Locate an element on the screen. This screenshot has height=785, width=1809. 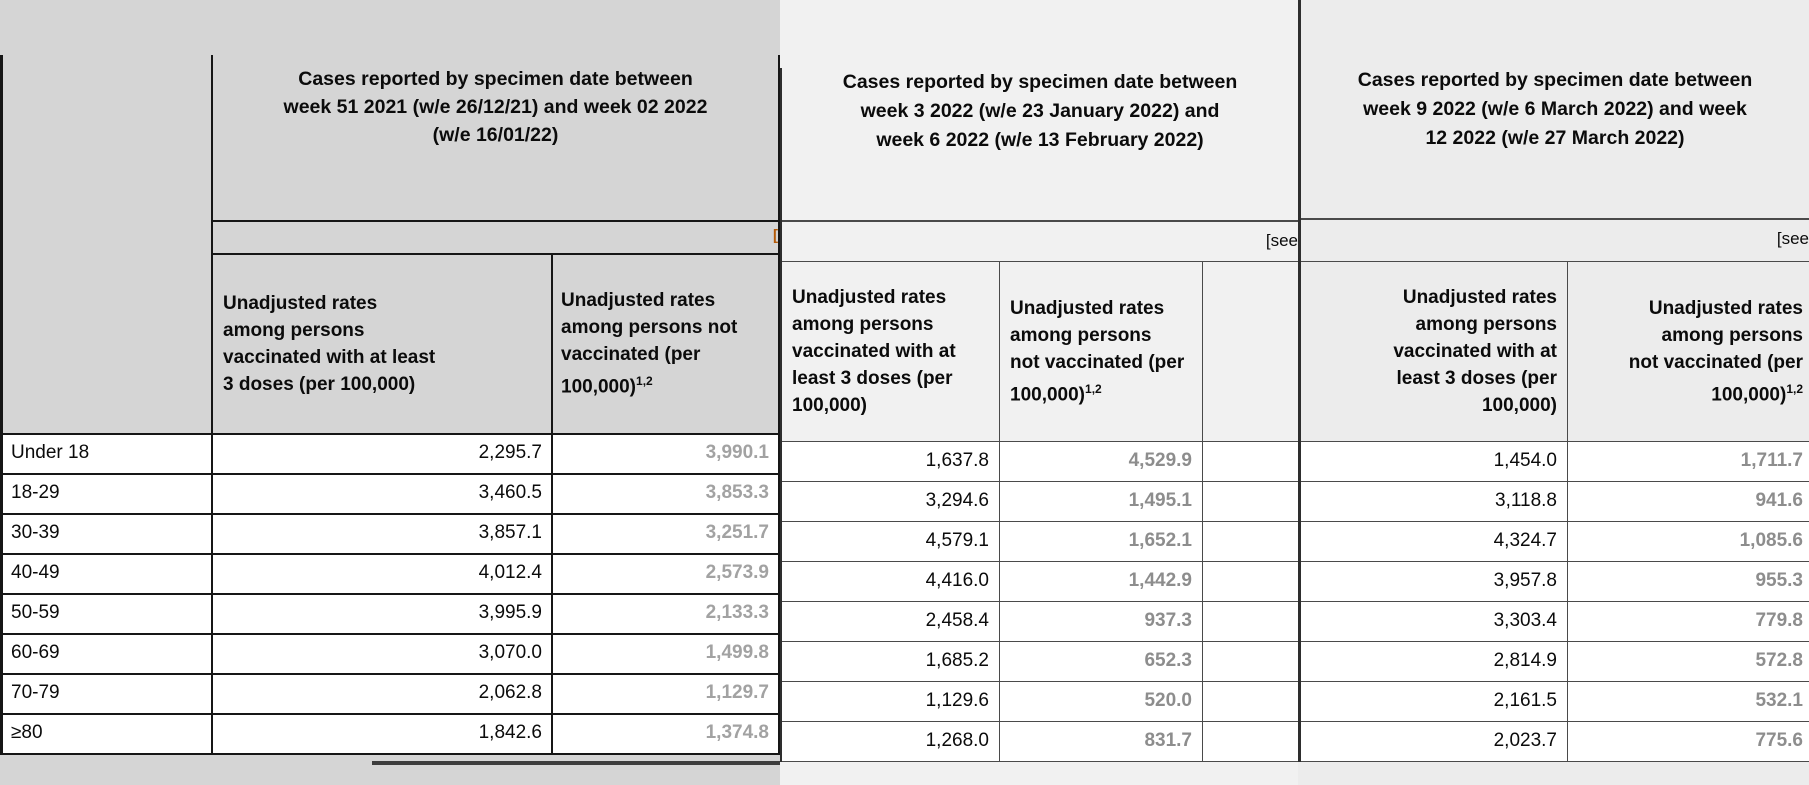
period2-spacer-header-cell is located at coordinates (1250, 352).